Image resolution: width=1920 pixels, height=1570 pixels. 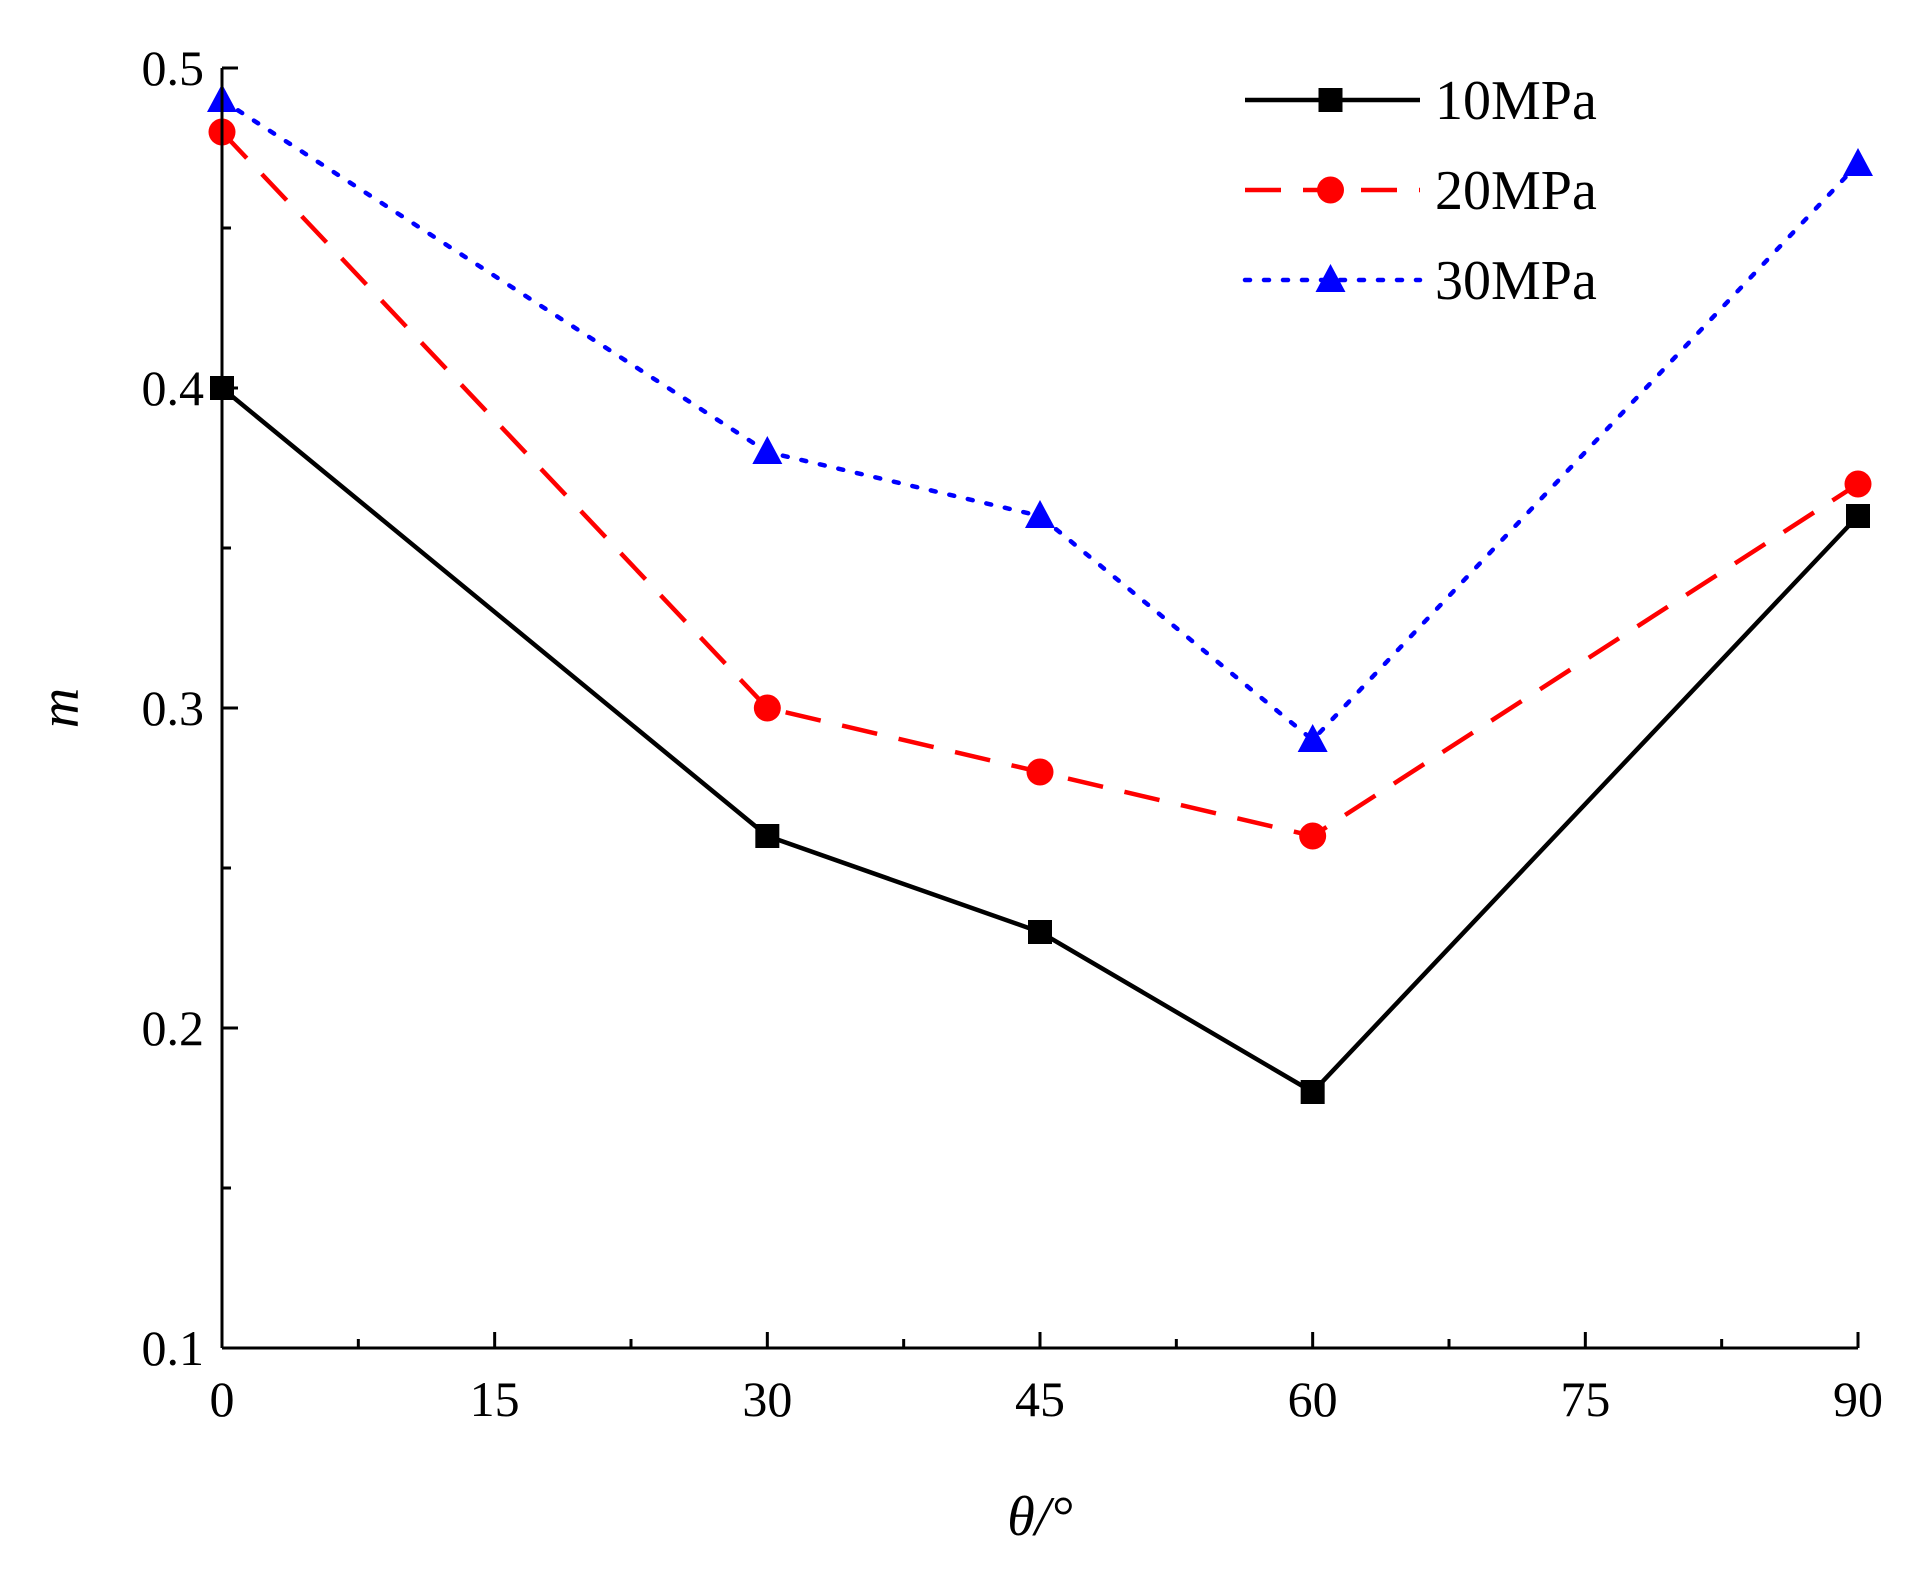 What do you see at coordinates (1330, 100) in the screenshot?
I see `legend-marker-10MPa` at bounding box center [1330, 100].